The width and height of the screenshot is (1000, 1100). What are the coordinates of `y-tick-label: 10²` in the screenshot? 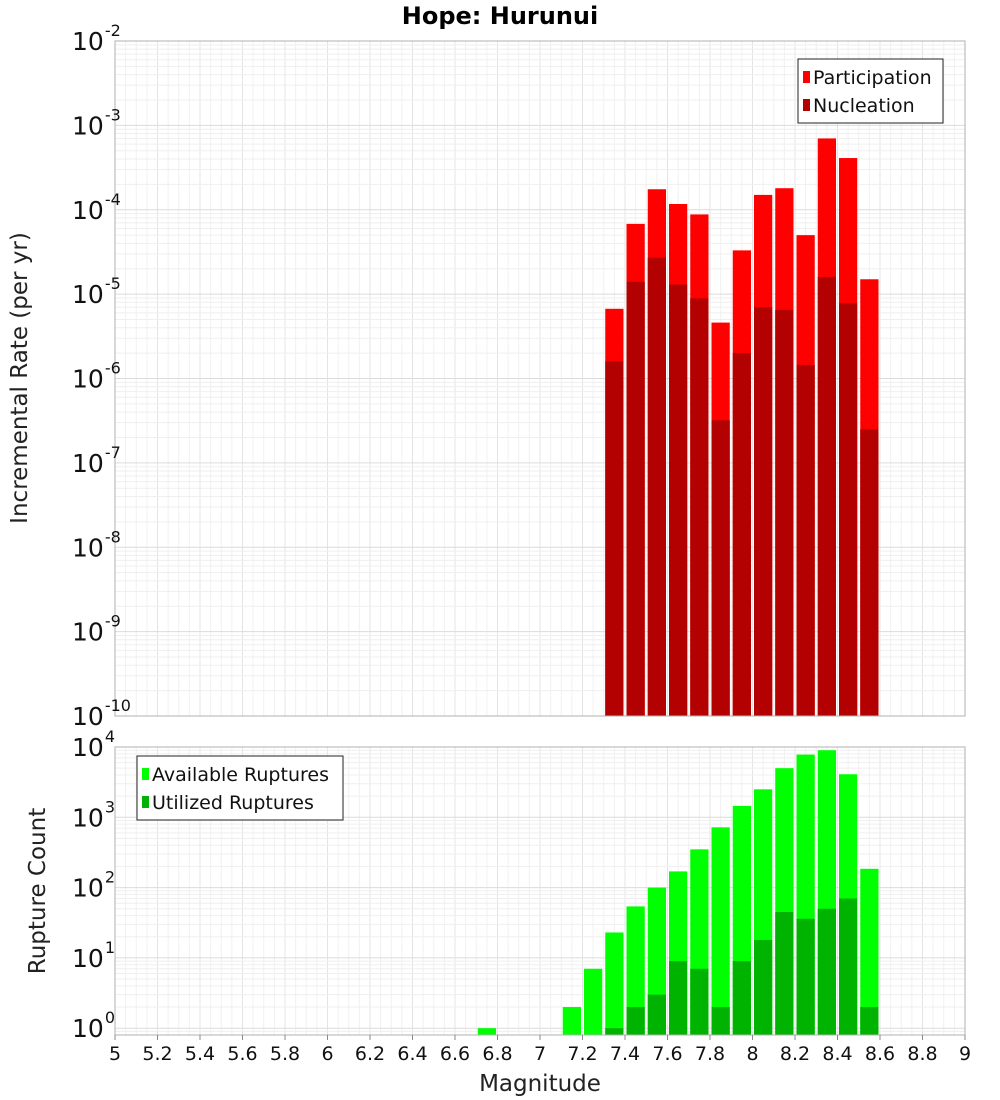 It's located at (93, 885).